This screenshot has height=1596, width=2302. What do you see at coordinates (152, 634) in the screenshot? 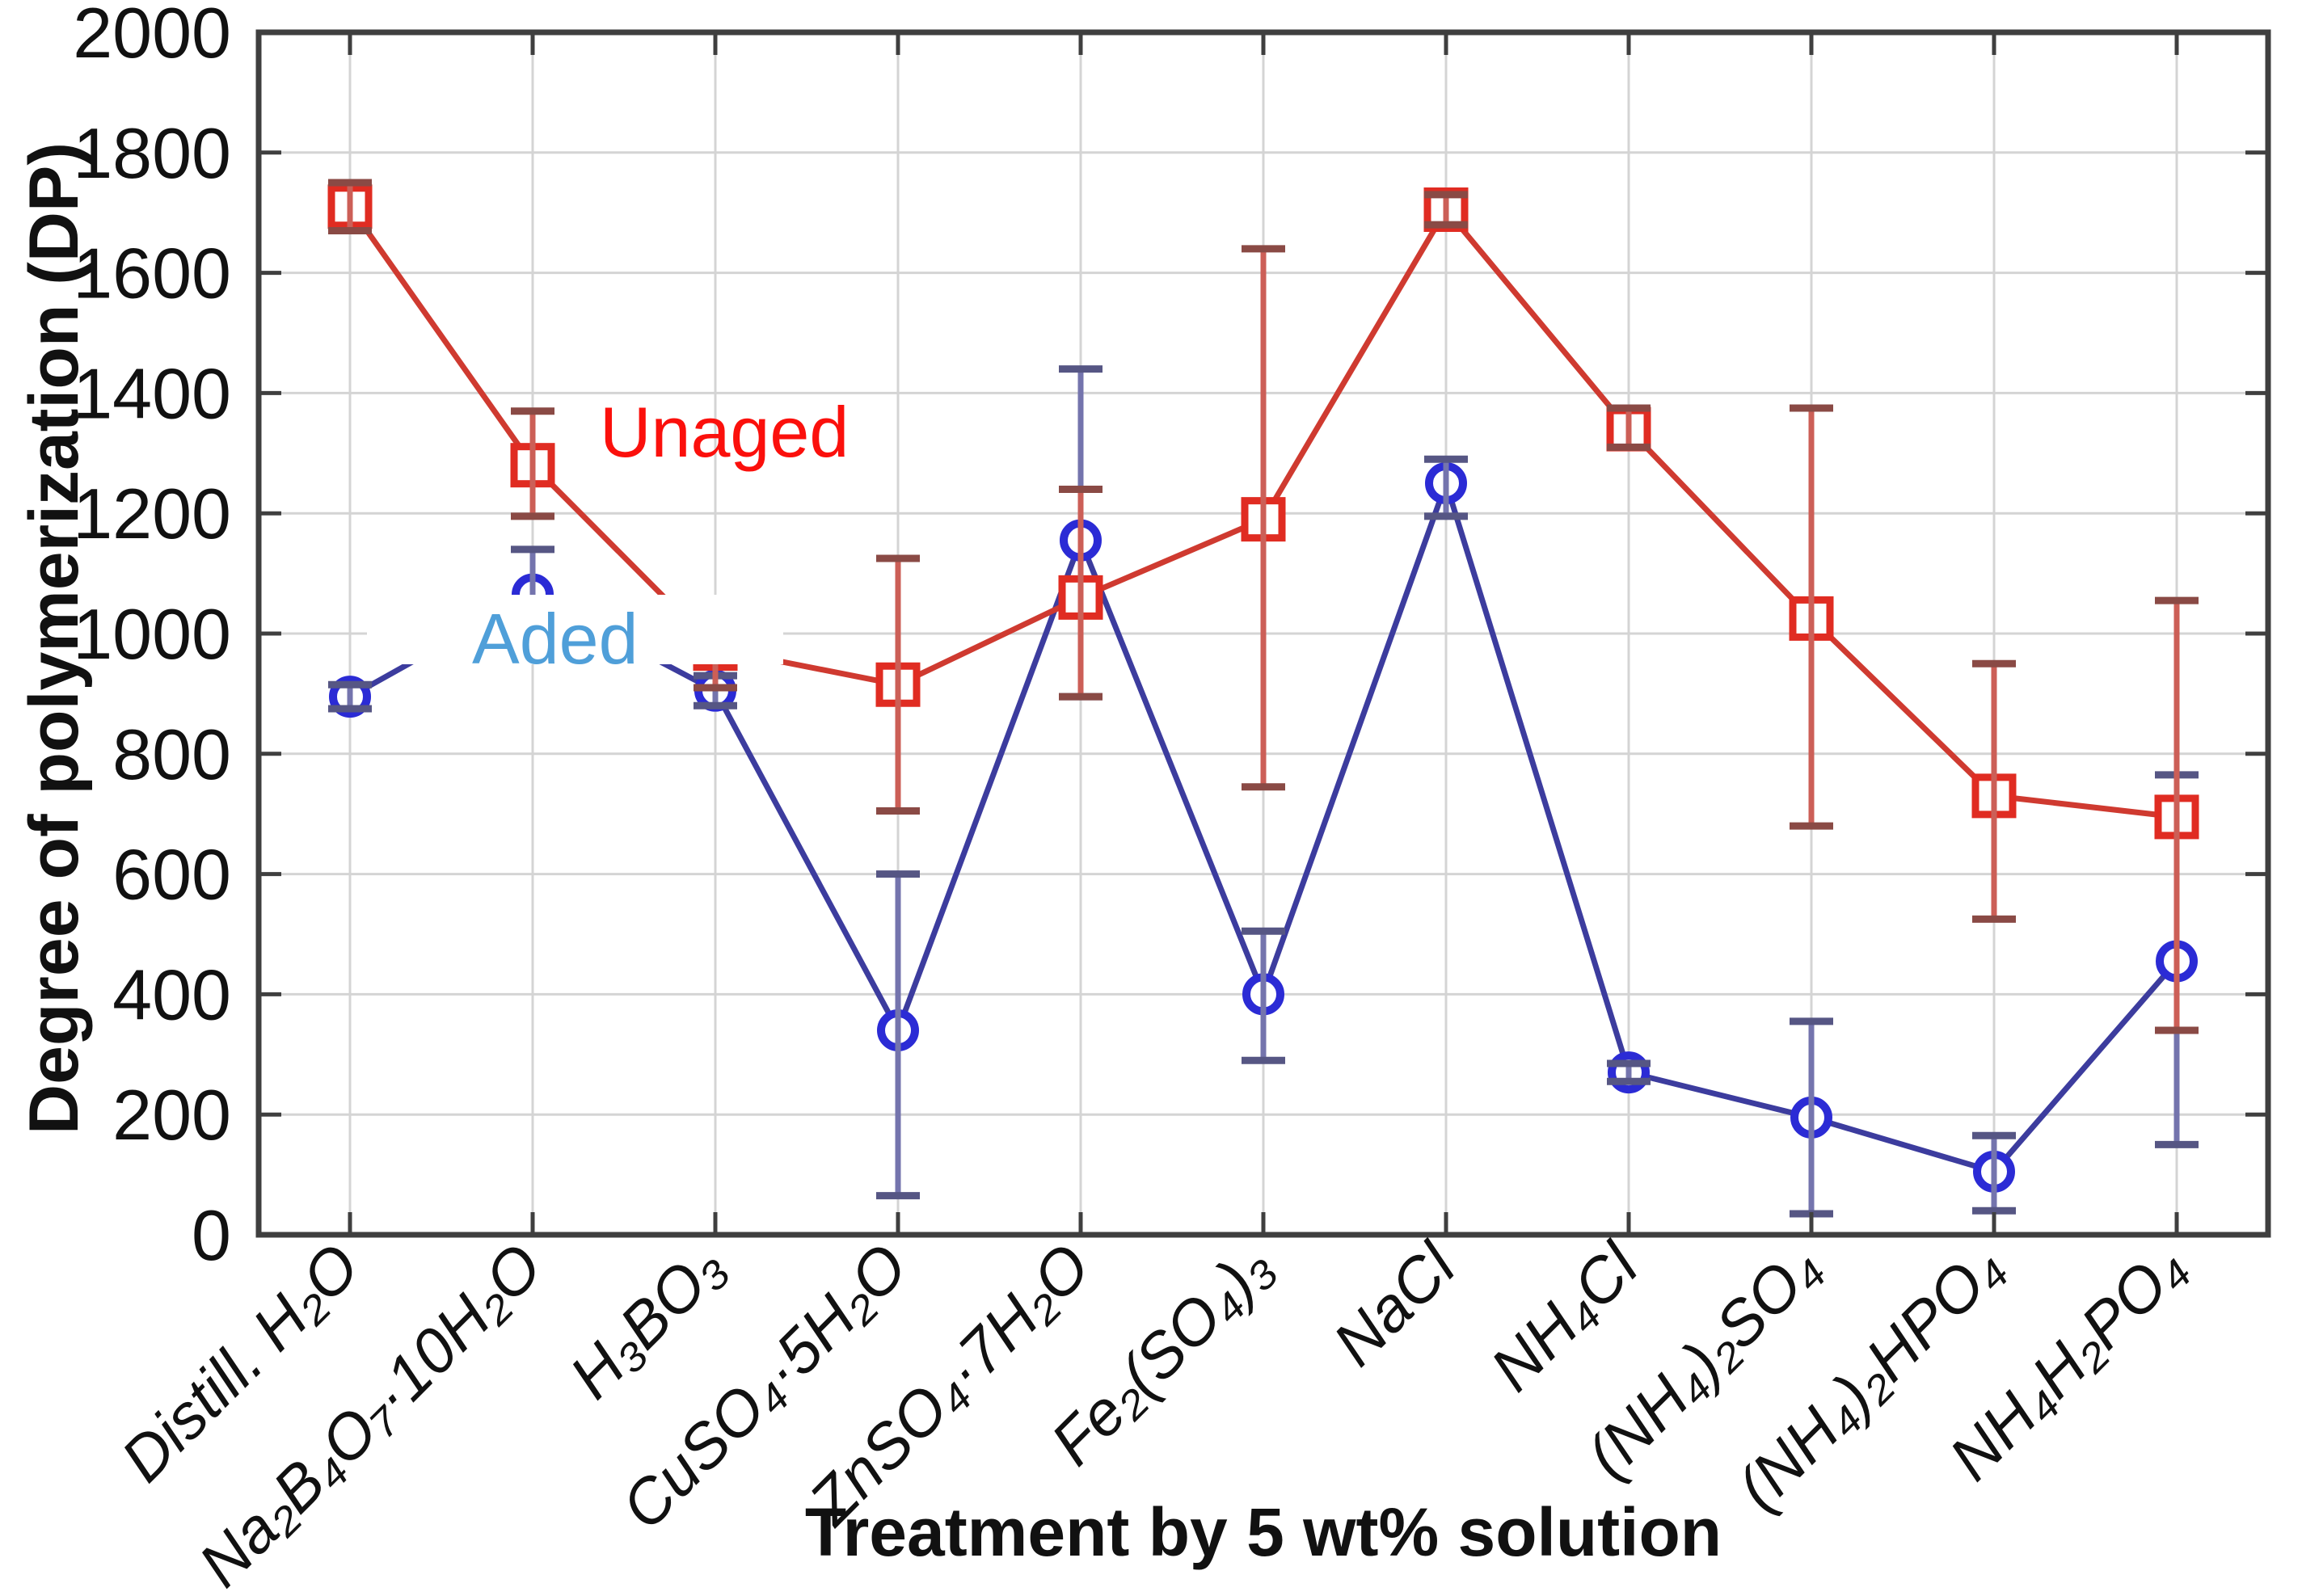
I see `y-tick-label: 1000` at bounding box center [152, 634].